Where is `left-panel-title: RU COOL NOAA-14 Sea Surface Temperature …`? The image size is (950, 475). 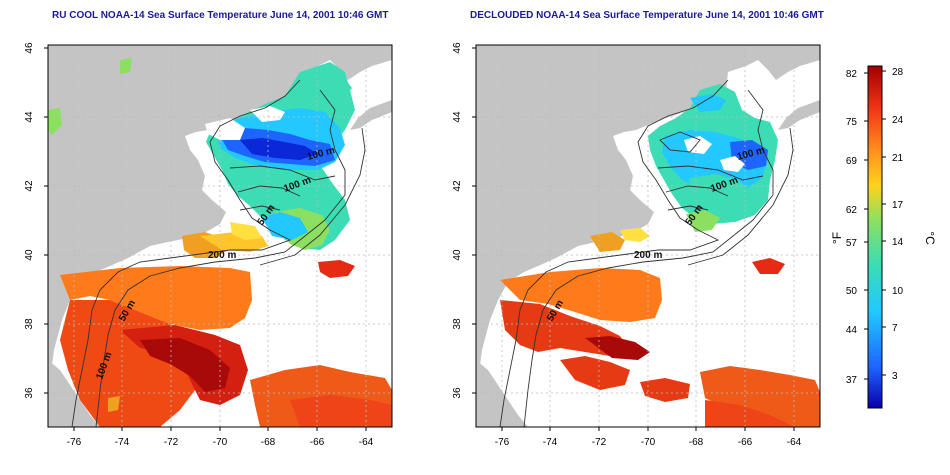
left-panel-title: RU COOL NOAA-14 Sea Surface Temperature … is located at coordinates (220, 15).